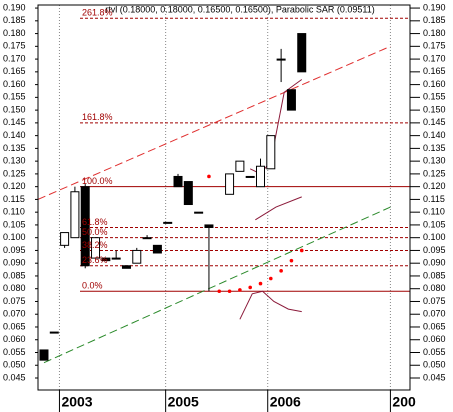 Image resolution: width=453 pixels, height=412 pixels. I want to click on x-tick-label: 2003, so click(76, 402).